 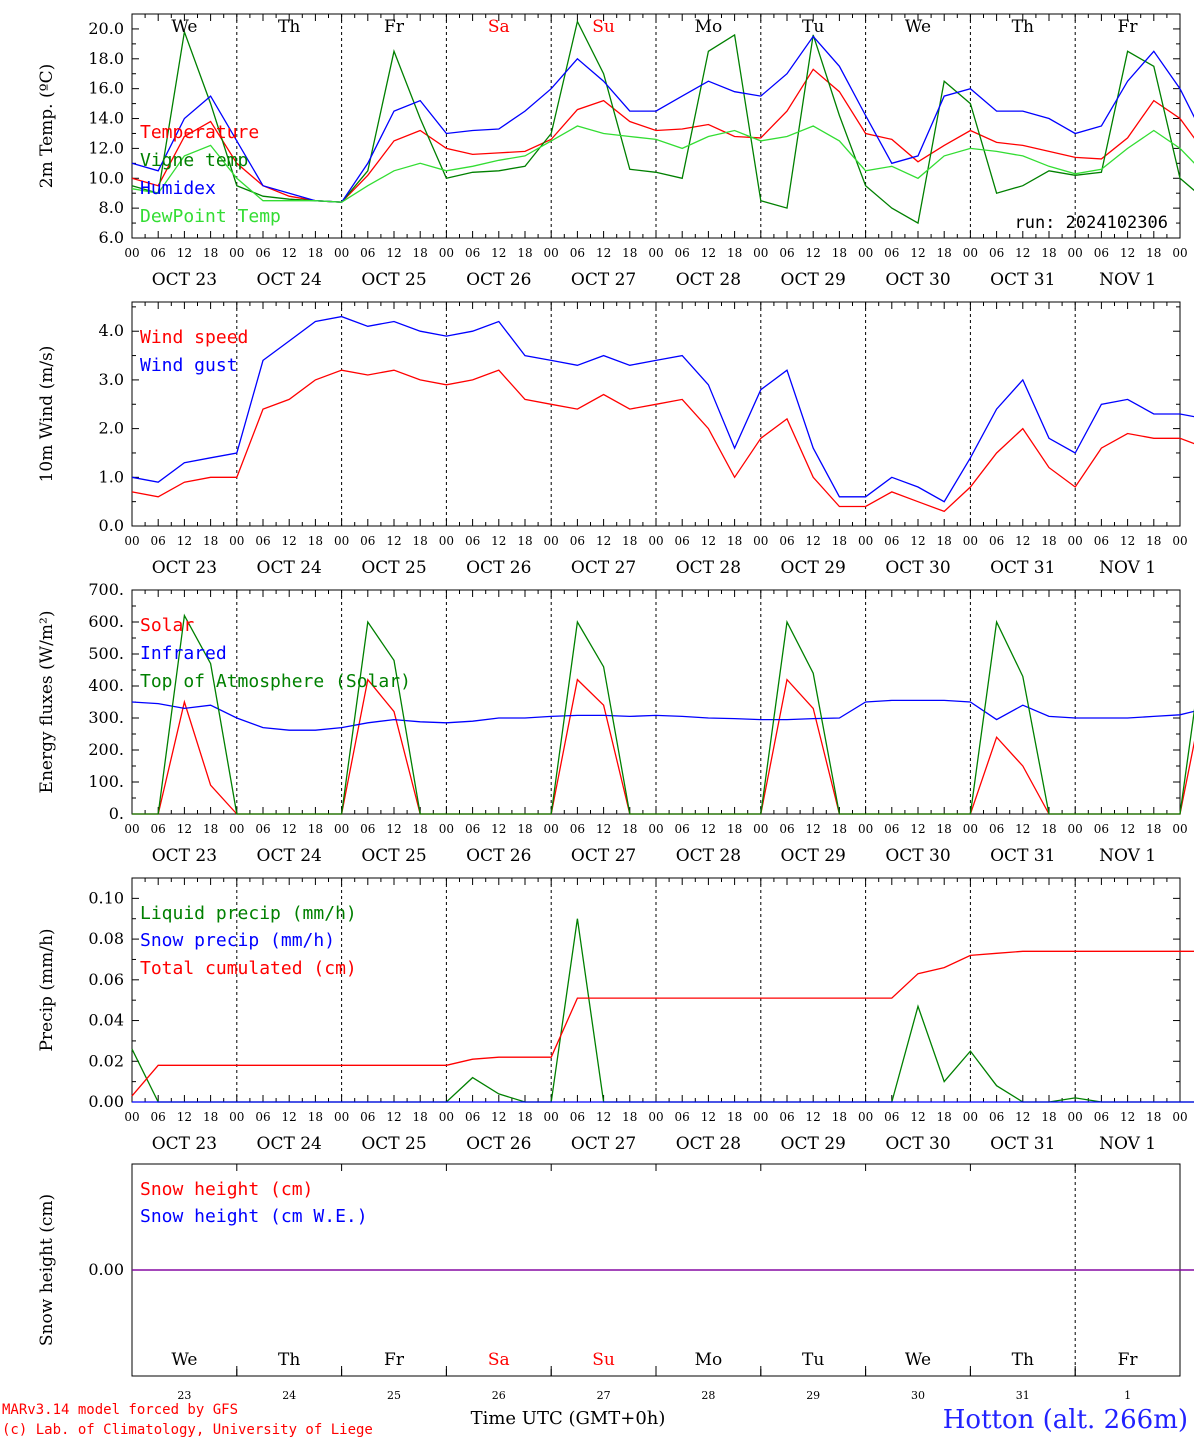 What do you see at coordinates (106, 938) in the screenshot?
I see `y-tick-label: 0.08` at bounding box center [106, 938].